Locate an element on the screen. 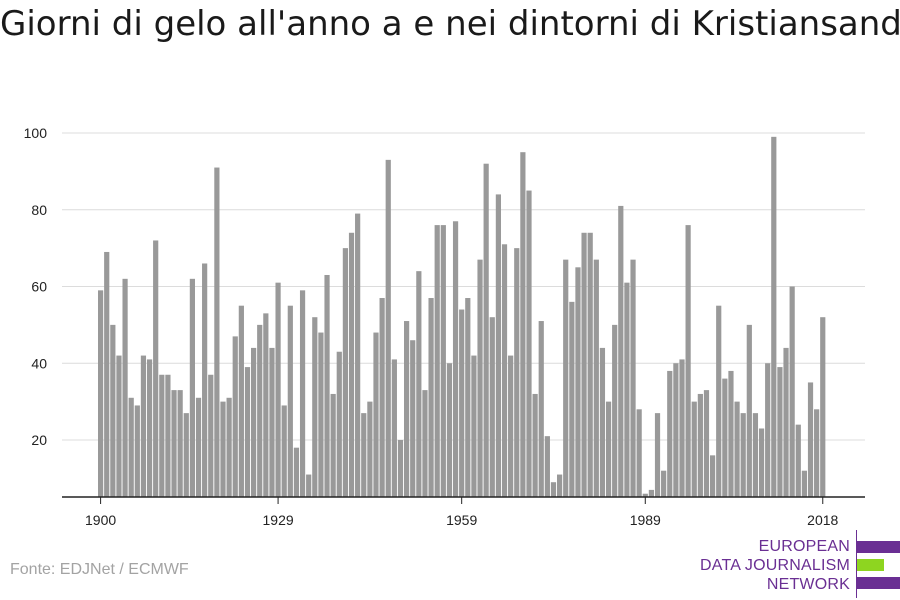 This screenshot has height=600, width=900. x-tick-label: 1900 is located at coordinates (100, 520).